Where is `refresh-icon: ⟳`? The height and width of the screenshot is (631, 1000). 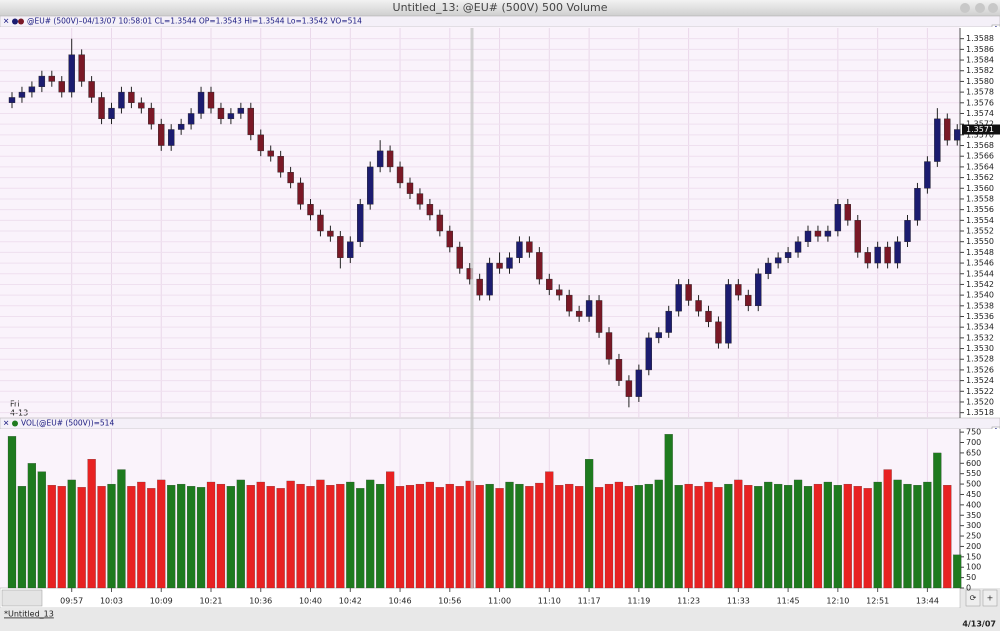
refresh-icon: ⟳ is located at coordinates (973, 598).